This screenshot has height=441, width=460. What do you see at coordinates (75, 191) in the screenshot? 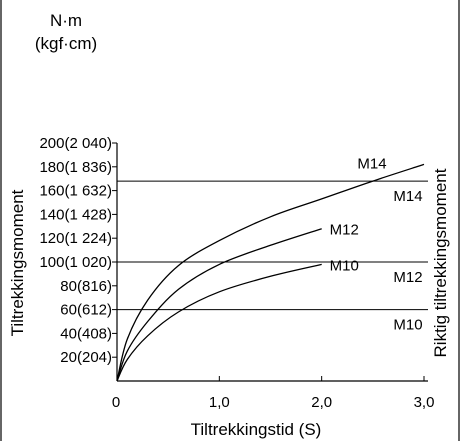
I see `y-tick-label: 160(1 632)` at bounding box center [75, 191].